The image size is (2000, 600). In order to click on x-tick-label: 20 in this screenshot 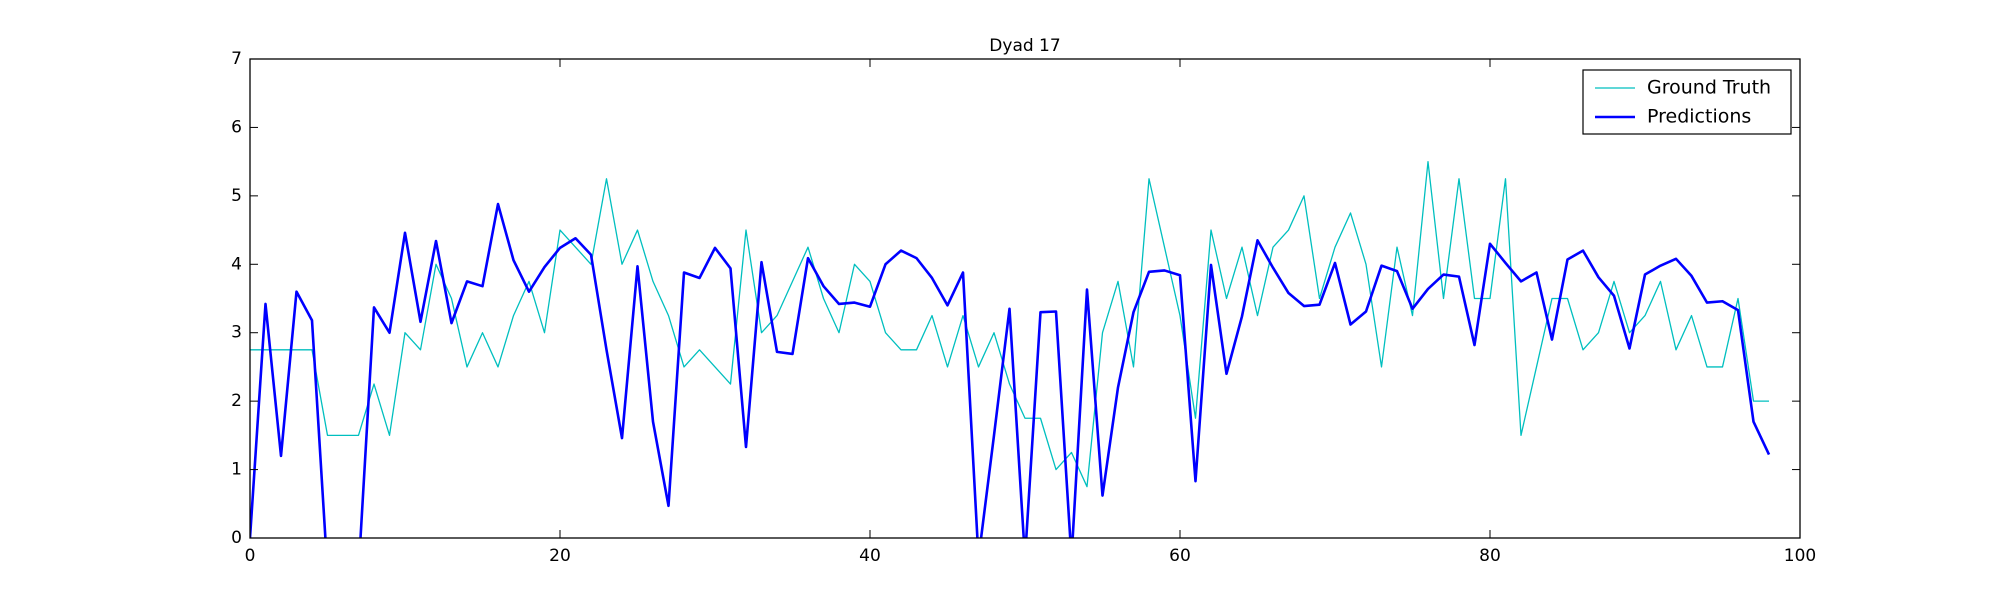, I will do `click(560, 556)`.